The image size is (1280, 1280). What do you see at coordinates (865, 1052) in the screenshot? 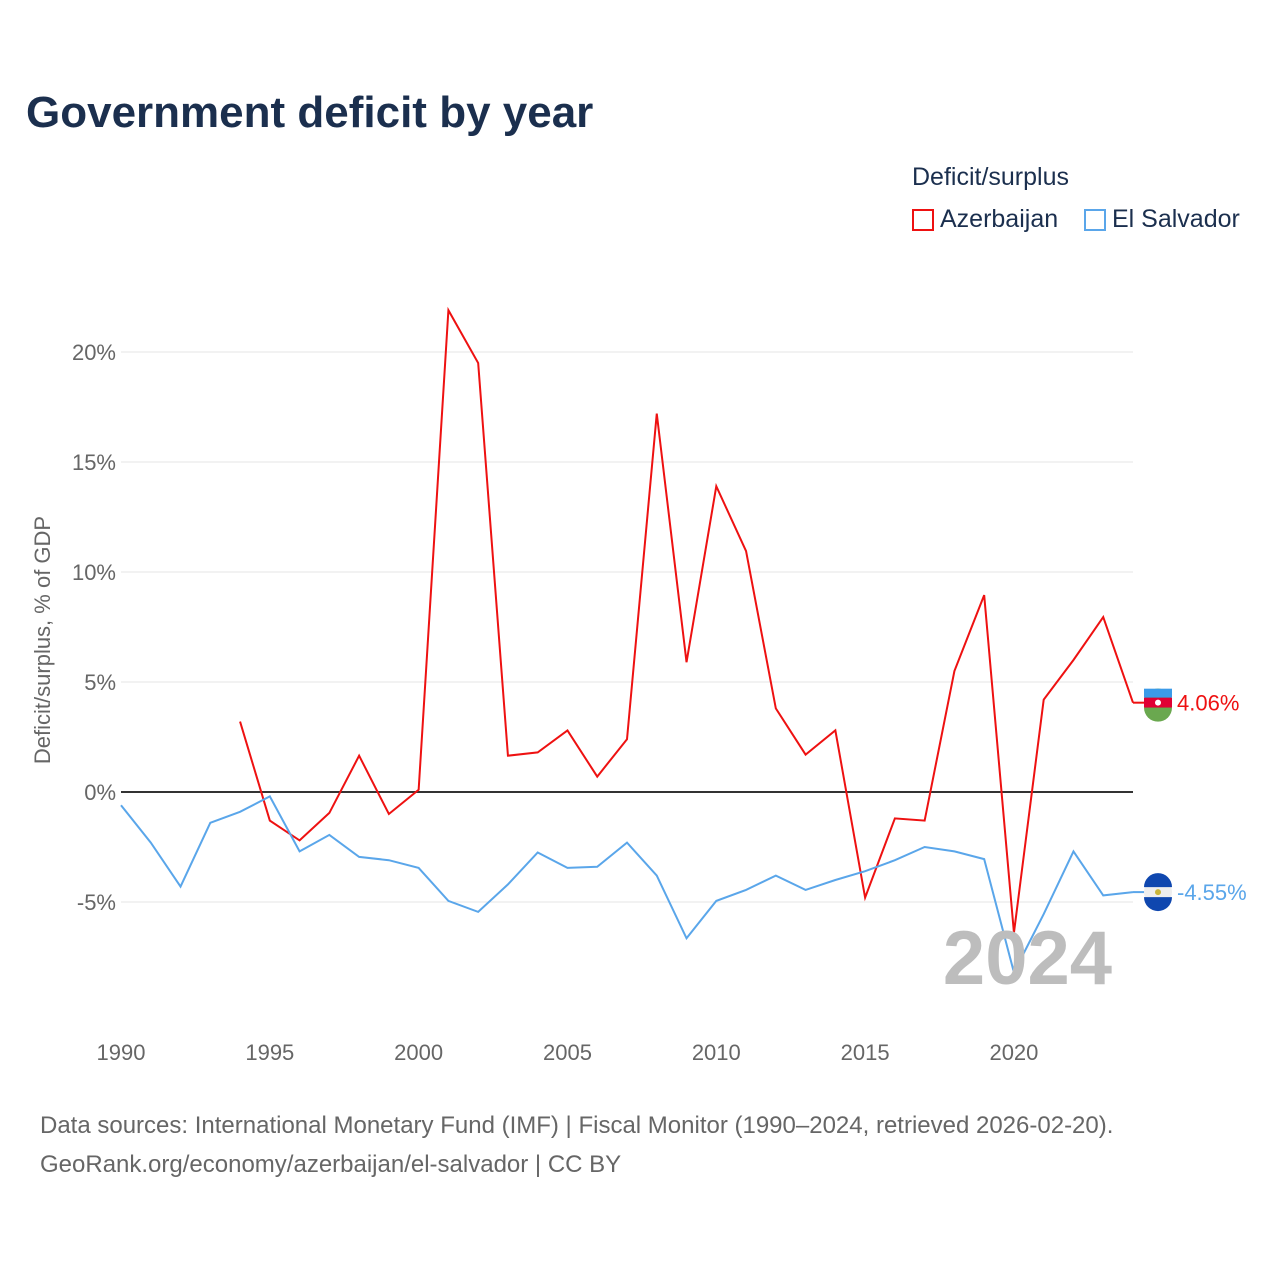
I see `x-tick-label: 2015` at bounding box center [865, 1052].